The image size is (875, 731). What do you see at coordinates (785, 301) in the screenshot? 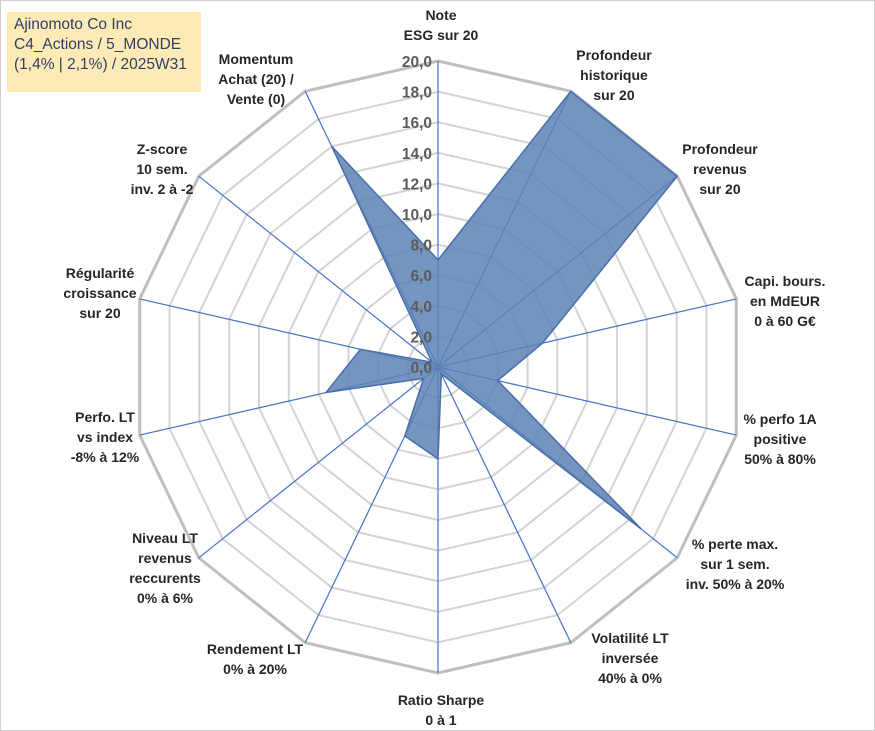
I see `axis-label: Capi. bours. en MdEUR 0 à 60 G€` at bounding box center [785, 301].